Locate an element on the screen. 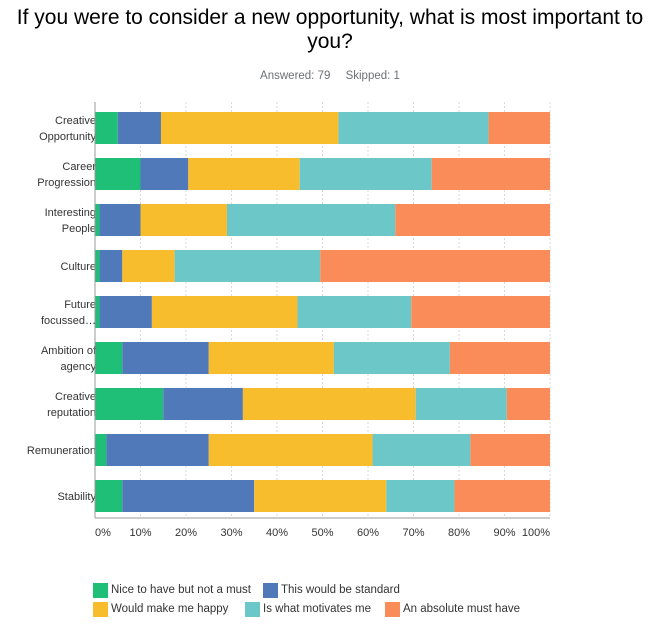 This screenshot has width=660, height=628. legend-item: An absolute must have is located at coordinates (452, 609).